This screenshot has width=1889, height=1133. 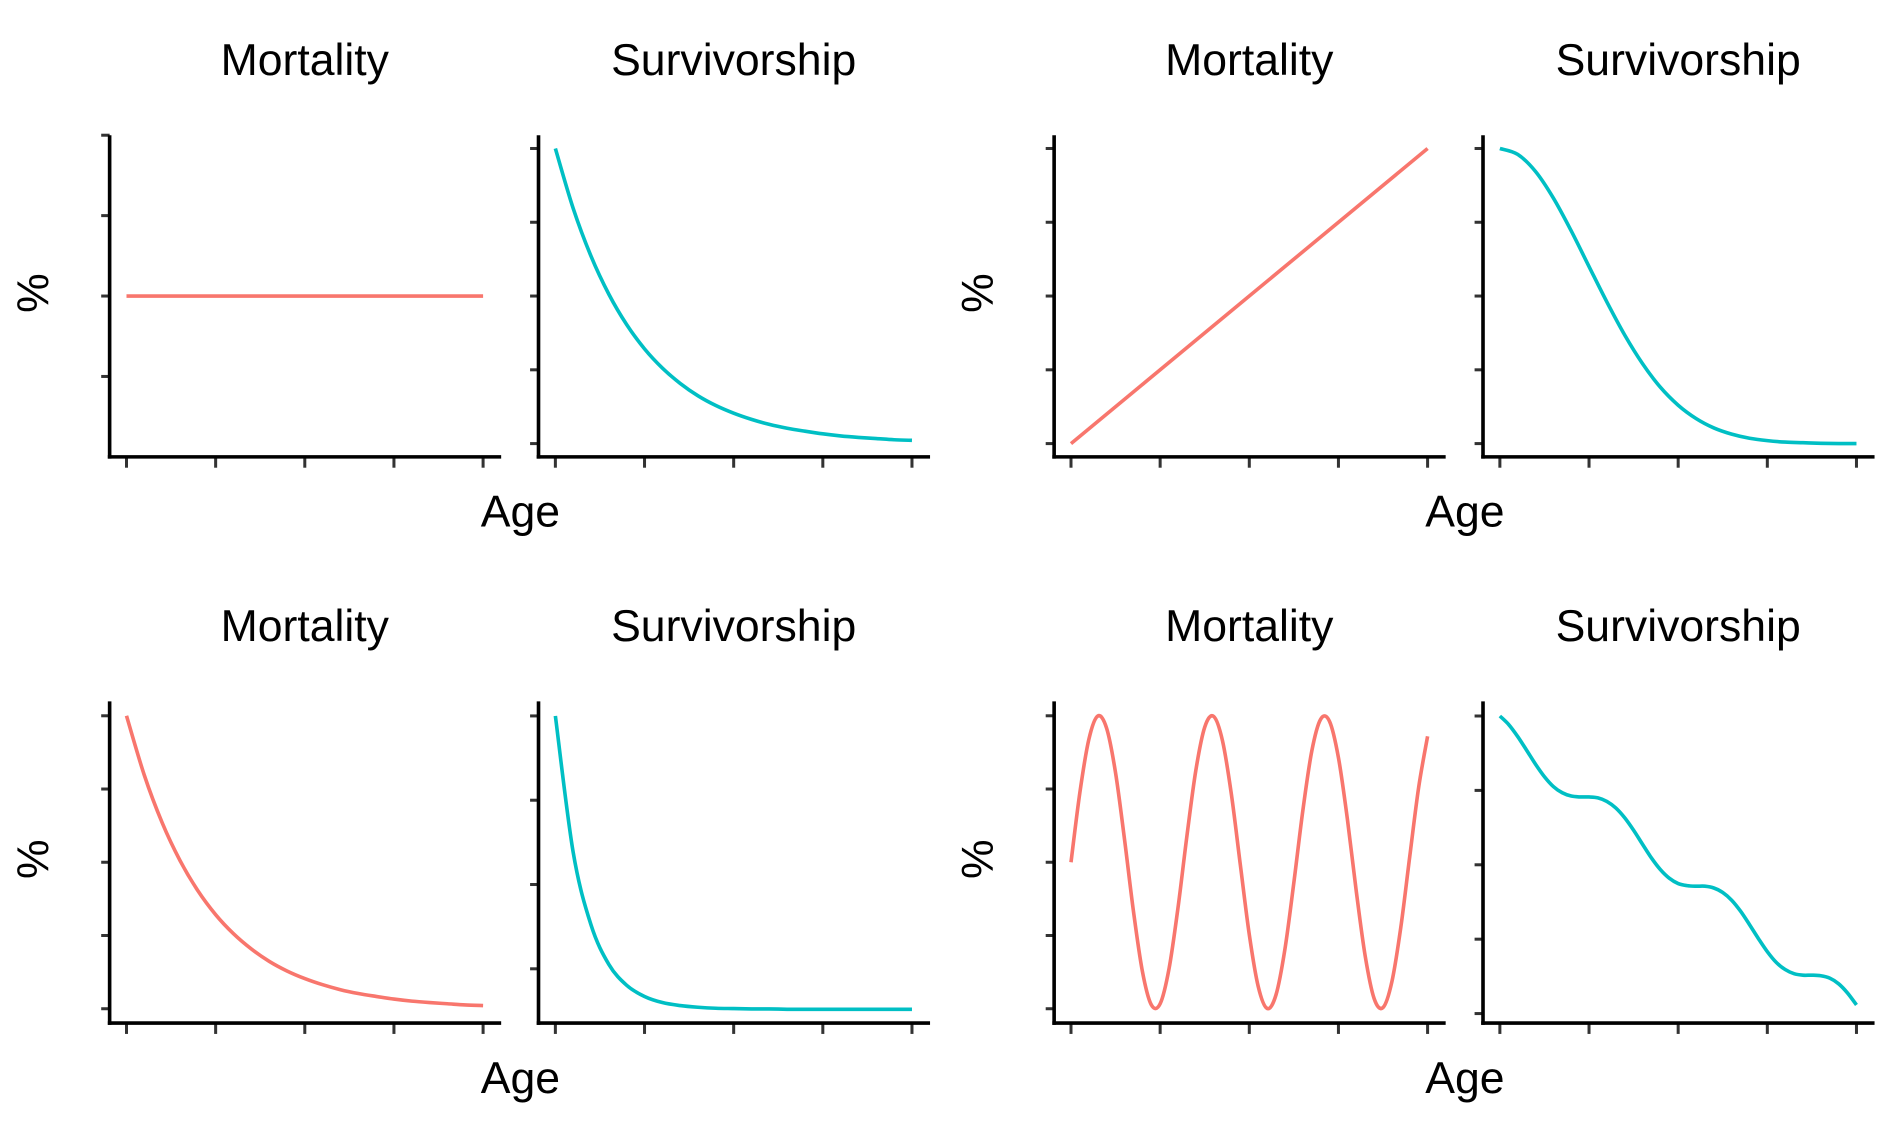 I want to click on panel-top-right-survivorship: Survivorship, so click(x=1674, y=252).